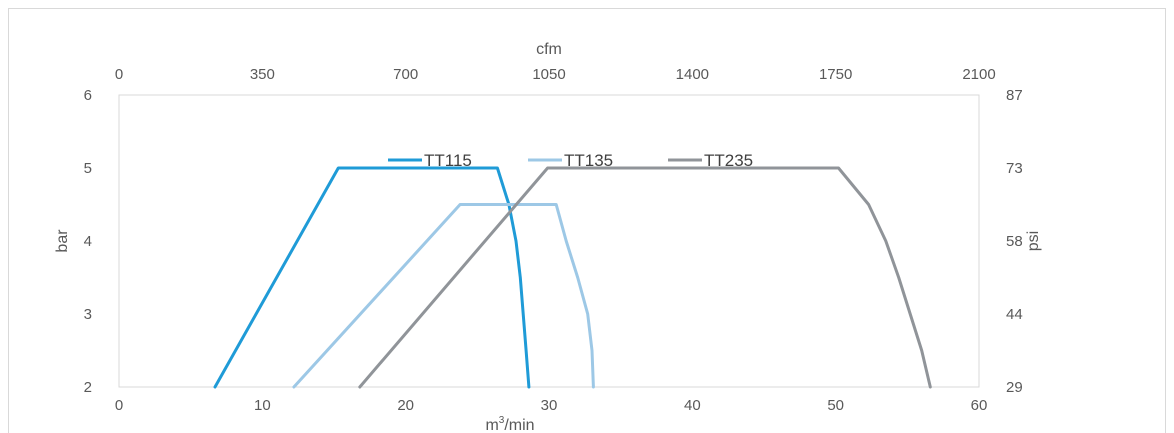 The width and height of the screenshot is (1174, 433). I want to click on x-tick-label: 0, so click(119, 405).